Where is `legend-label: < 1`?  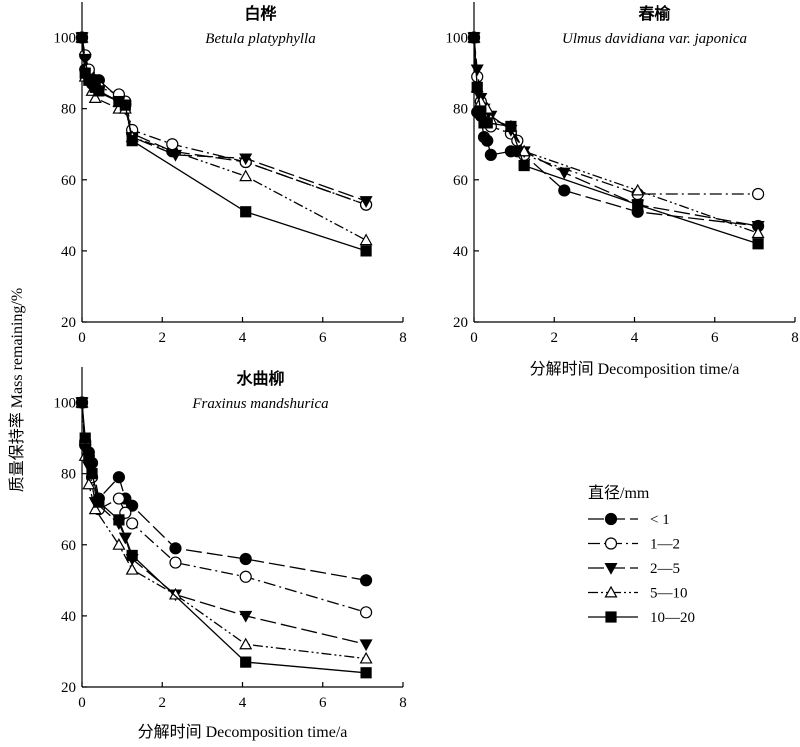
legend-label: < 1 is located at coordinates (660, 520).